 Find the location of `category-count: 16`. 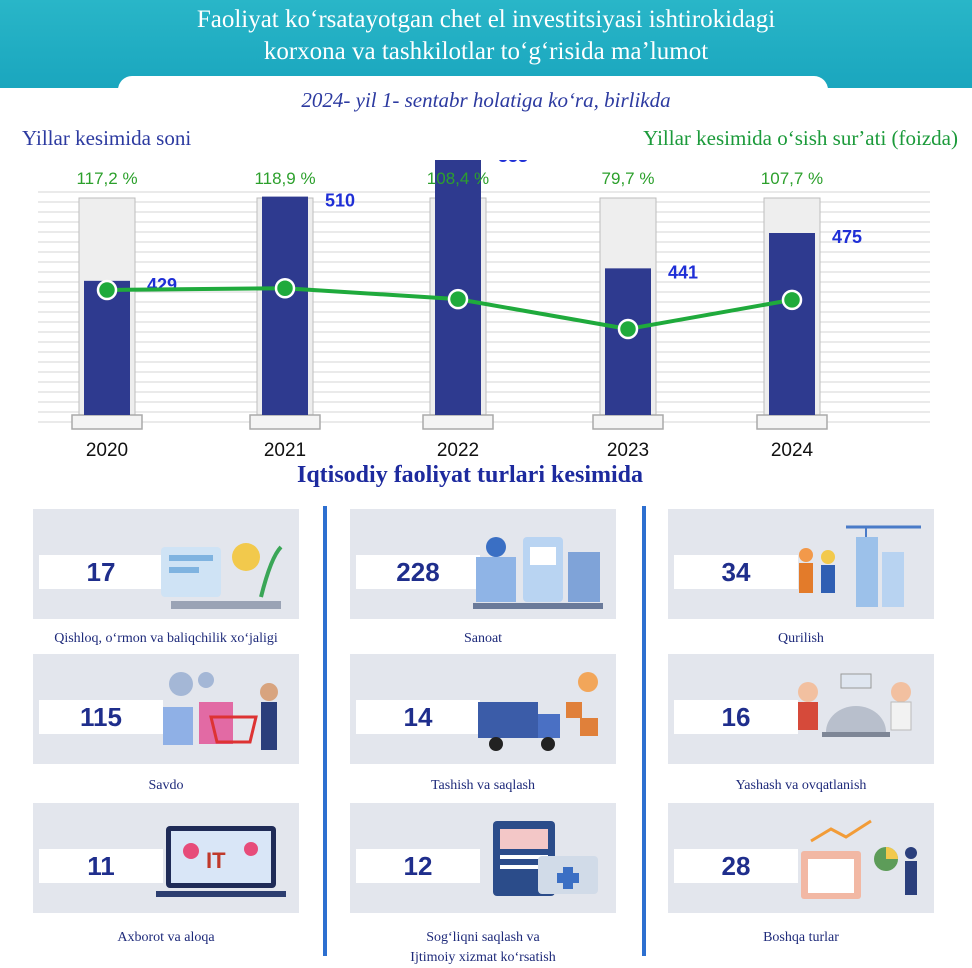

category-count: 16 is located at coordinates (736, 717).